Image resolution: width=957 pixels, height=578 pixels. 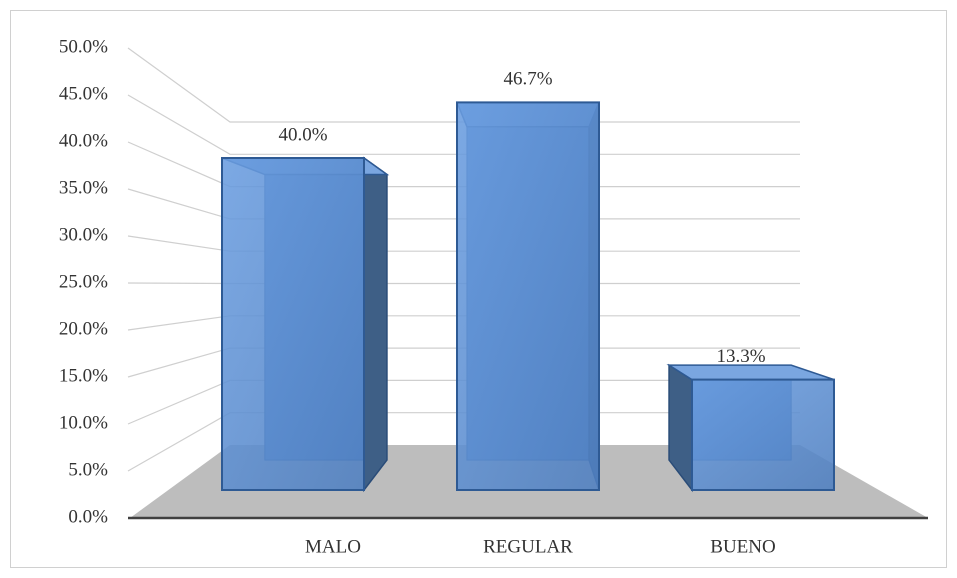 What do you see at coordinates (83, 187) in the screenshot?
I see `y-tick-label: 35.0%` at bounding box center [83, 187].